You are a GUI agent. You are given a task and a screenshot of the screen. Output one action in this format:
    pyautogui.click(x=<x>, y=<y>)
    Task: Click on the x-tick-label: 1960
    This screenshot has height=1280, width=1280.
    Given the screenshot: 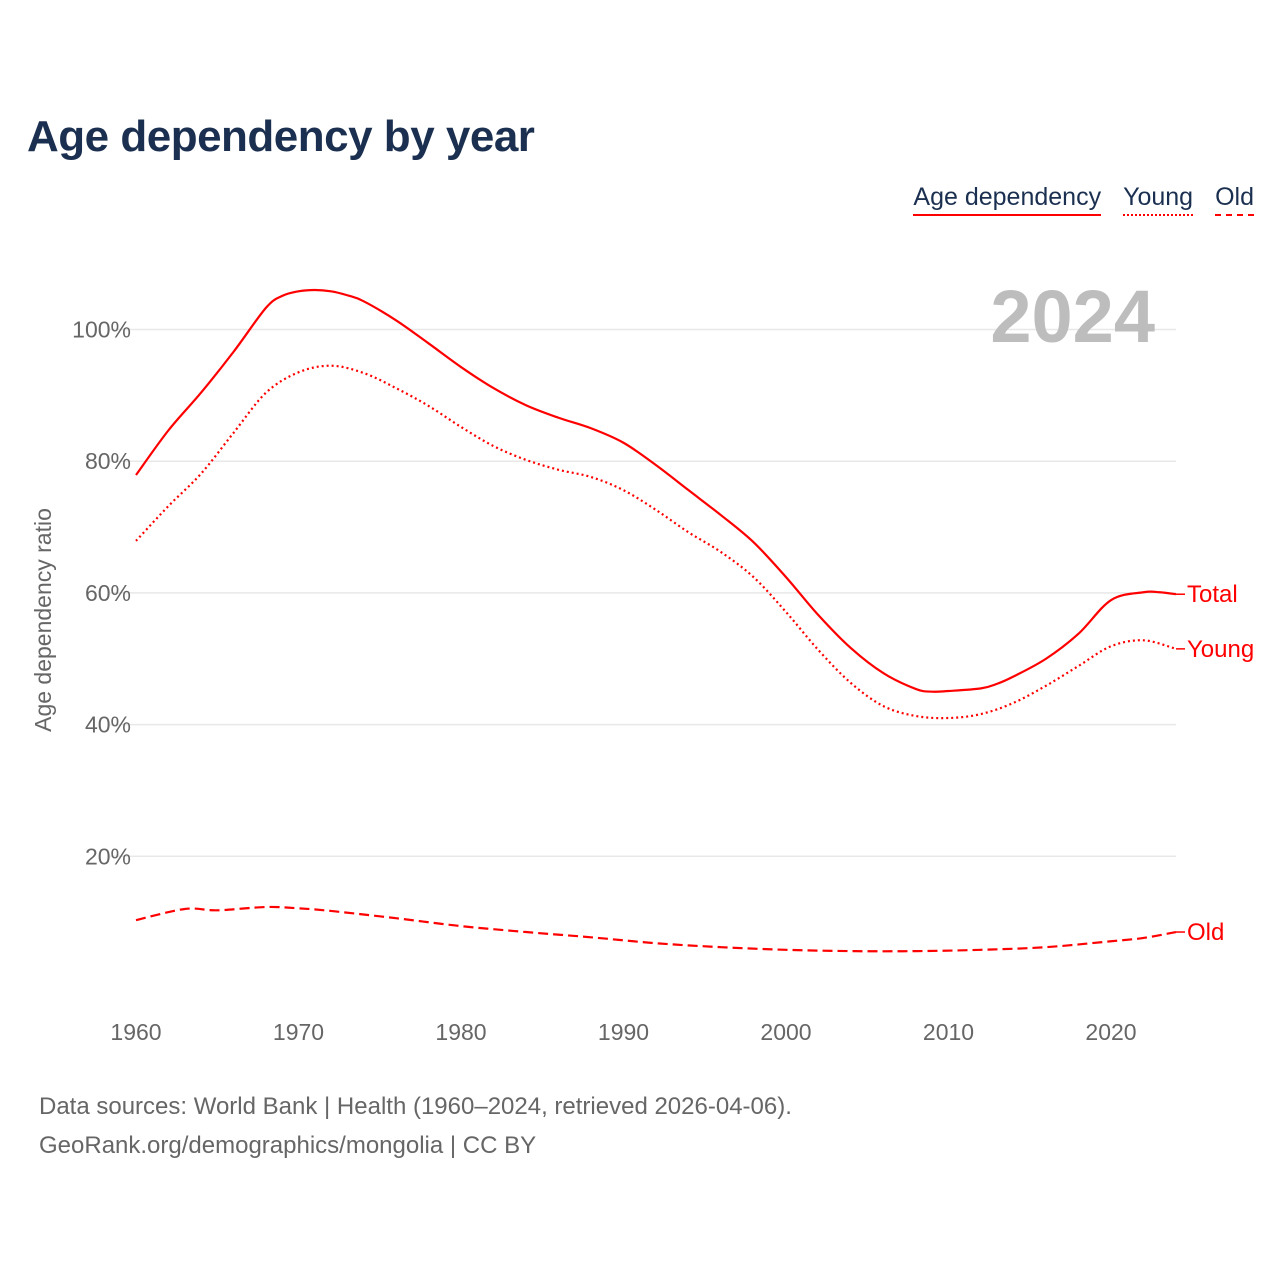 What is the action you would take?
    pyautogui.click(x=135, y=1032)
    